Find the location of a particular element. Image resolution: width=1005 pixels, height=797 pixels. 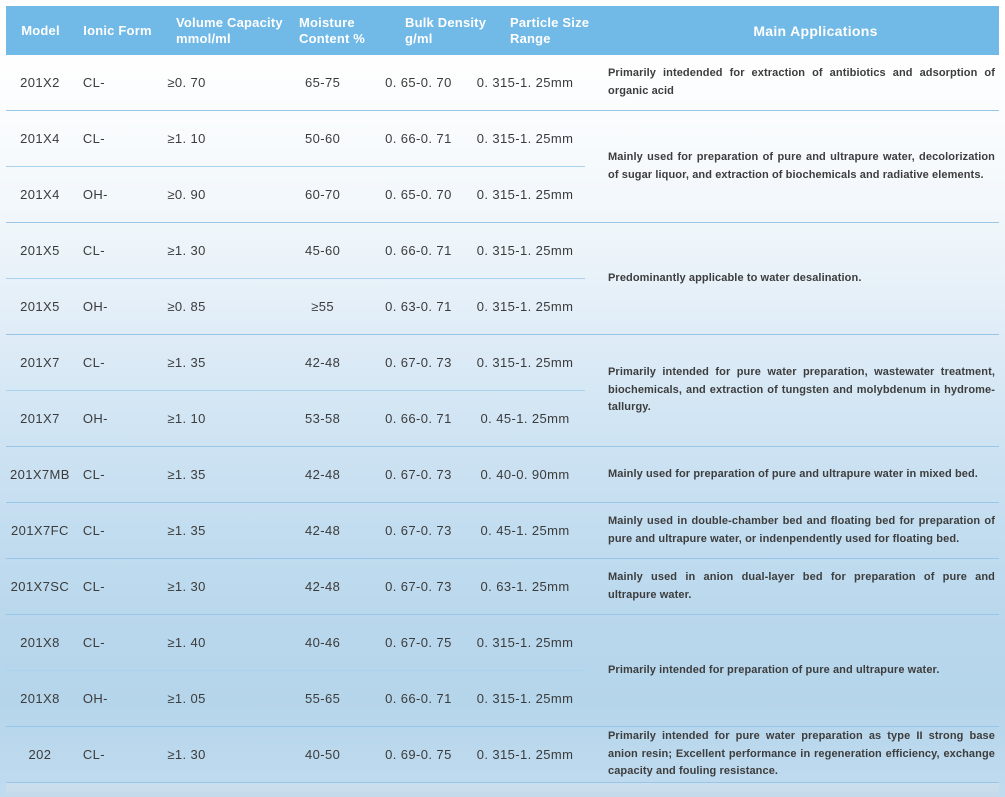

cell-bulk-density: 0. 63-0. 71 is located at coordinates (418, 306).